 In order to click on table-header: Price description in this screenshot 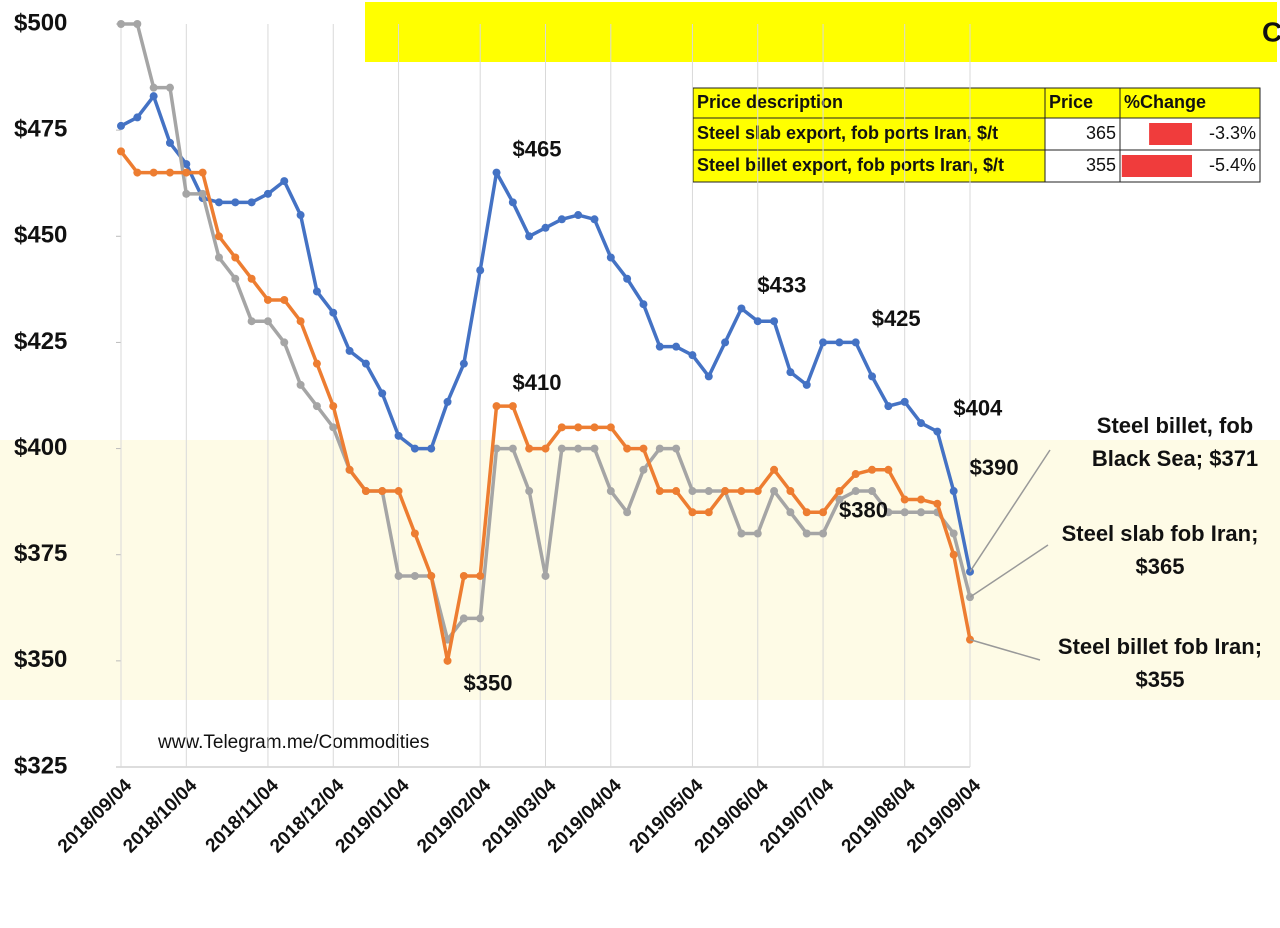, I will do `click(770, 102)`.